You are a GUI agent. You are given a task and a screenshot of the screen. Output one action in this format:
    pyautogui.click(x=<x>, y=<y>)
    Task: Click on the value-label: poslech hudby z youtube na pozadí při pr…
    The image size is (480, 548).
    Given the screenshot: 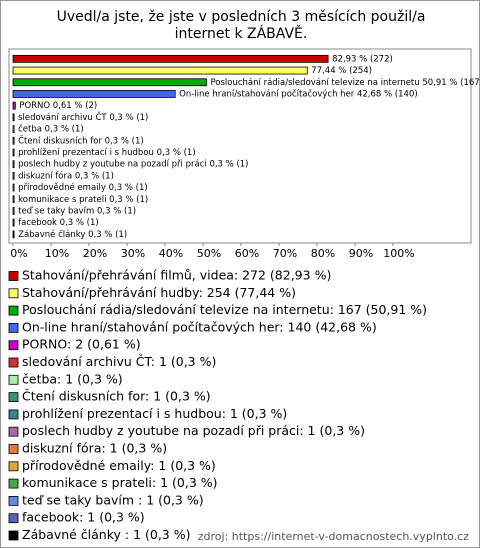 What is the action you would take?
    pyautogui.click(x=133, y=165)
    